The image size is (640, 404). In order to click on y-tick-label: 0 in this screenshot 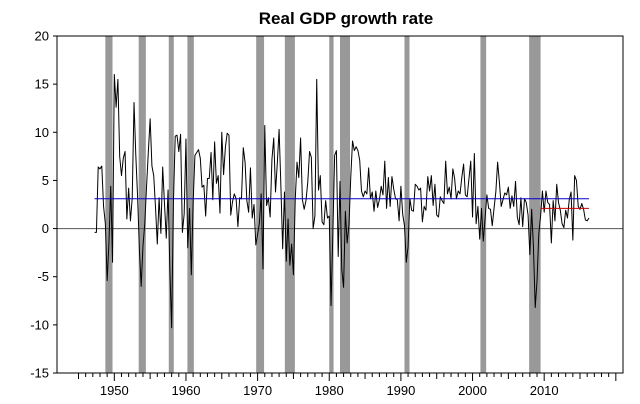, I will do `click(45, 228)`.